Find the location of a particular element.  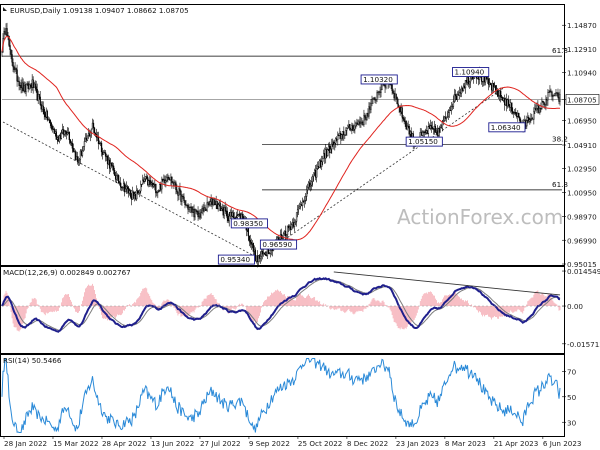

macd-title: MACD(12,26,9) 0.002849 0.002767 is located at coordinates (67, 272).